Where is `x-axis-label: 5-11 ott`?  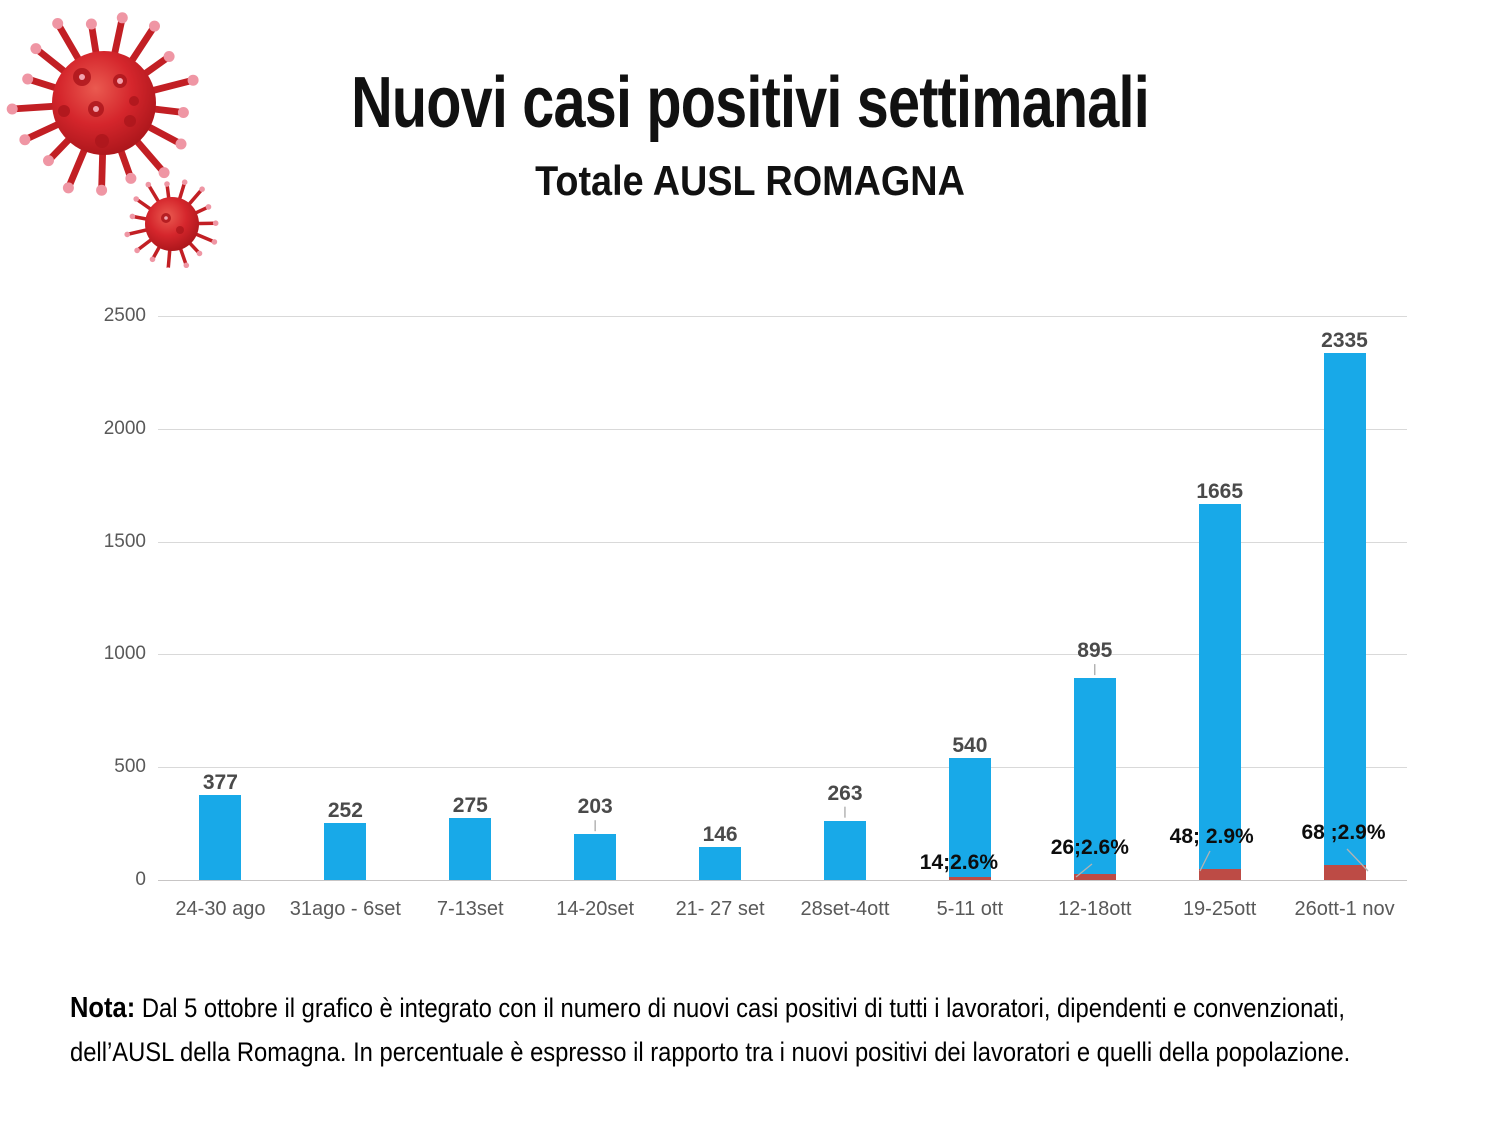 x-axis-label: 5-11 ott is located at coordinates (969, 909).